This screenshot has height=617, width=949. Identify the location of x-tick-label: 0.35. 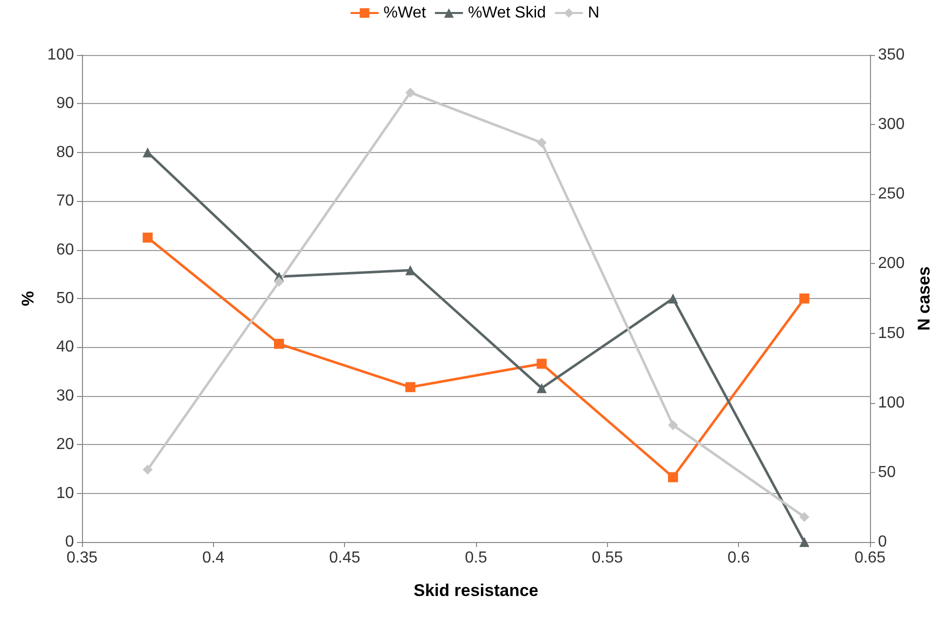
(82, 558).